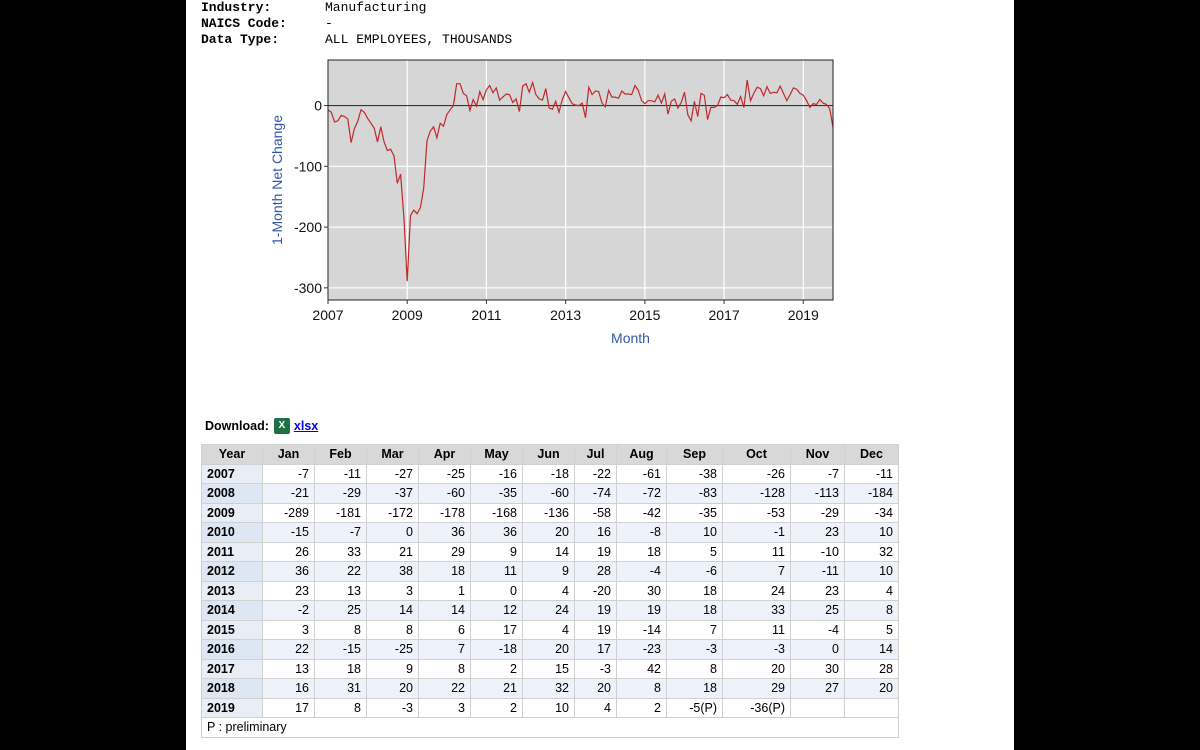  I want to click on value-cell: -10, so click(817, 551).